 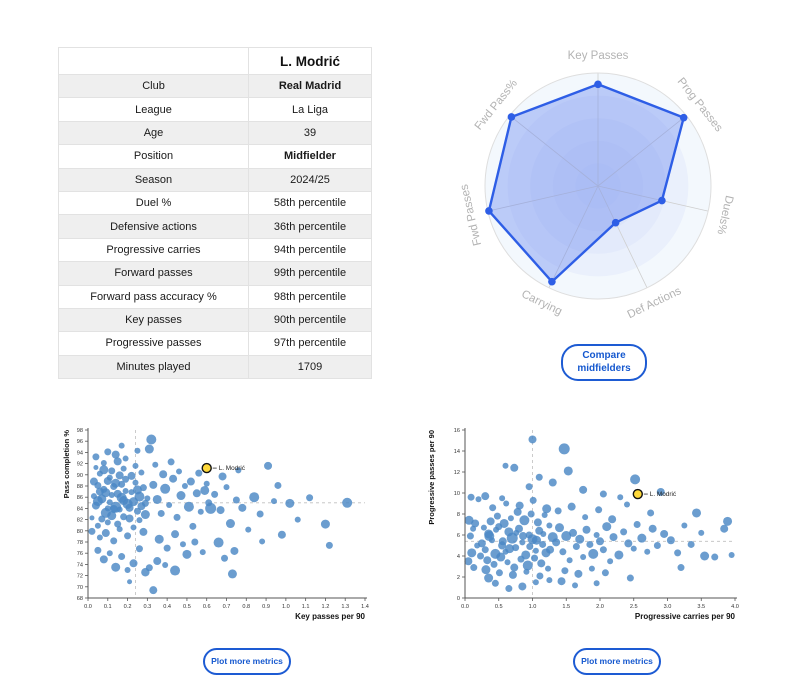 I want to click on radar-vertex-dot, so click(x=489, y=211).